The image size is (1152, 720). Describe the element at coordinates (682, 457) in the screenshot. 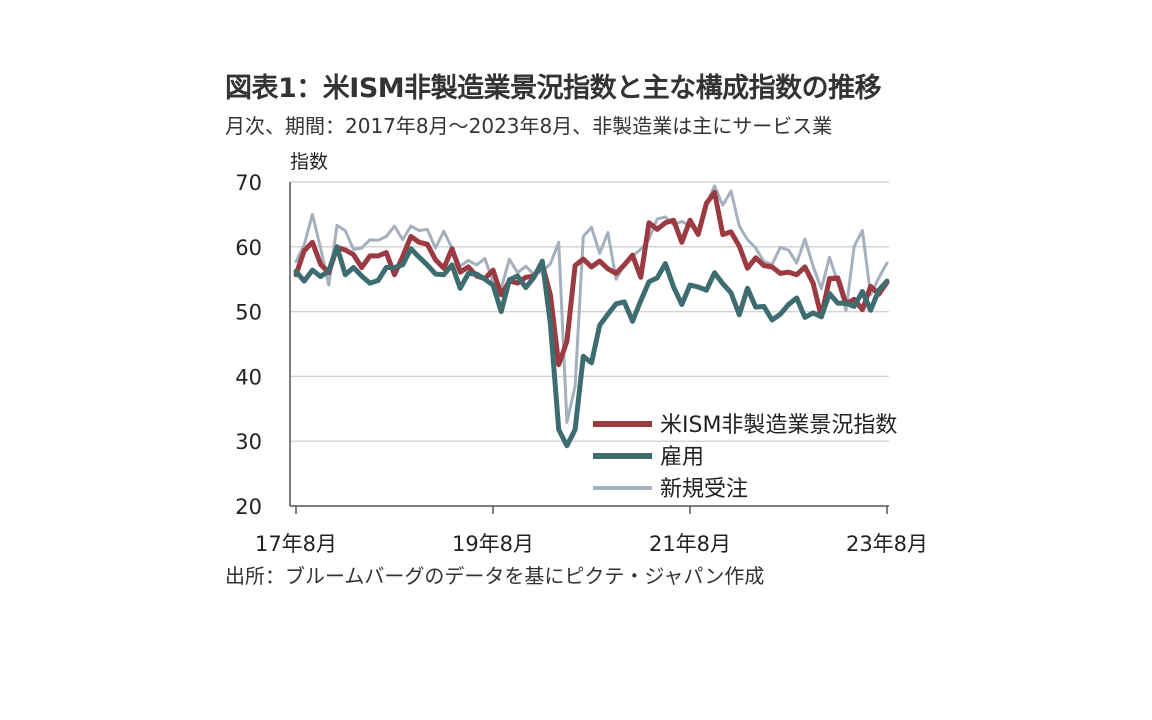

I see `legend-label: 雇用` at that location.